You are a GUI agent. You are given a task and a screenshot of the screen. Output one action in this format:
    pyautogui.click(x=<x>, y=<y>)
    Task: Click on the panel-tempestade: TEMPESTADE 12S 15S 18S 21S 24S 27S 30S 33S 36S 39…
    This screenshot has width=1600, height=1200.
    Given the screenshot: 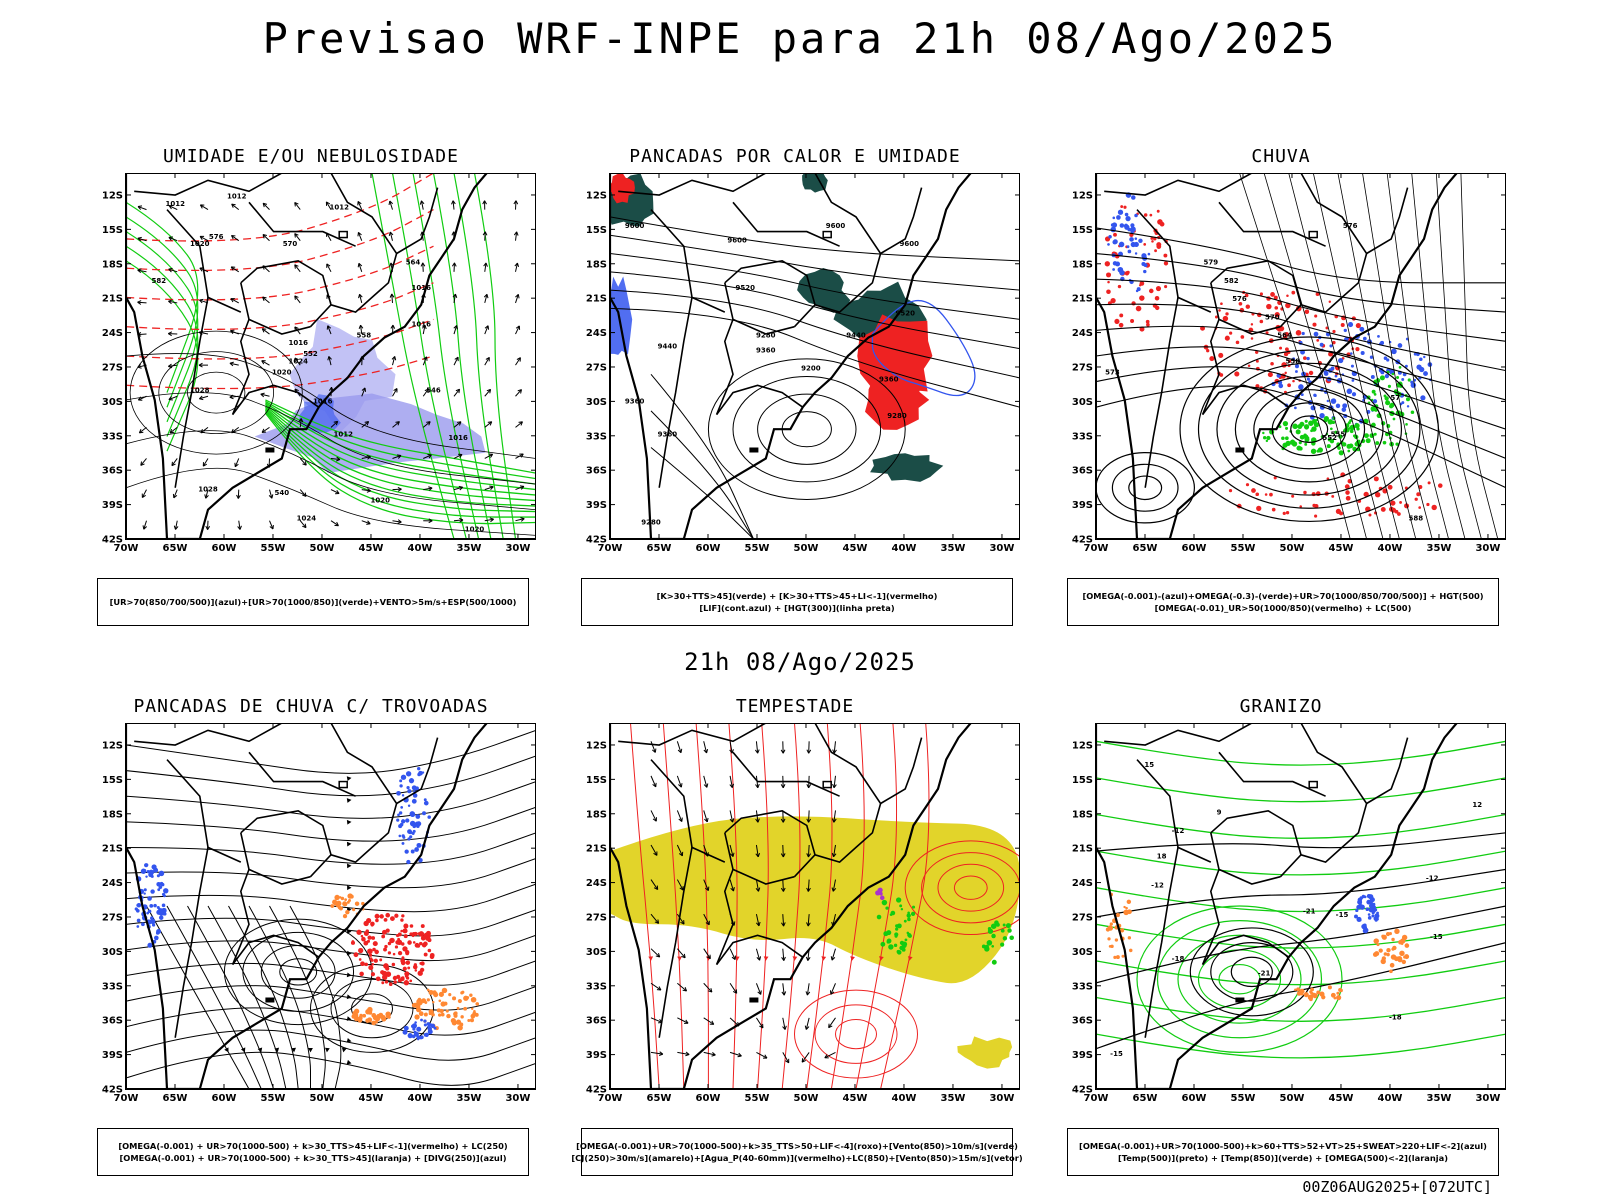 What is the action you would take?
    pyautogui.click(x=796, y=936)
    